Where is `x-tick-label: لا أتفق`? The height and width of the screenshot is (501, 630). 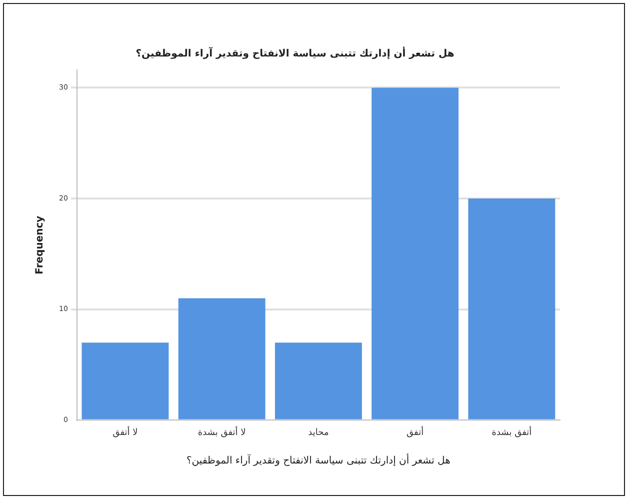
x-tick-label: لا أتفق is located at coordinates (125, 432).